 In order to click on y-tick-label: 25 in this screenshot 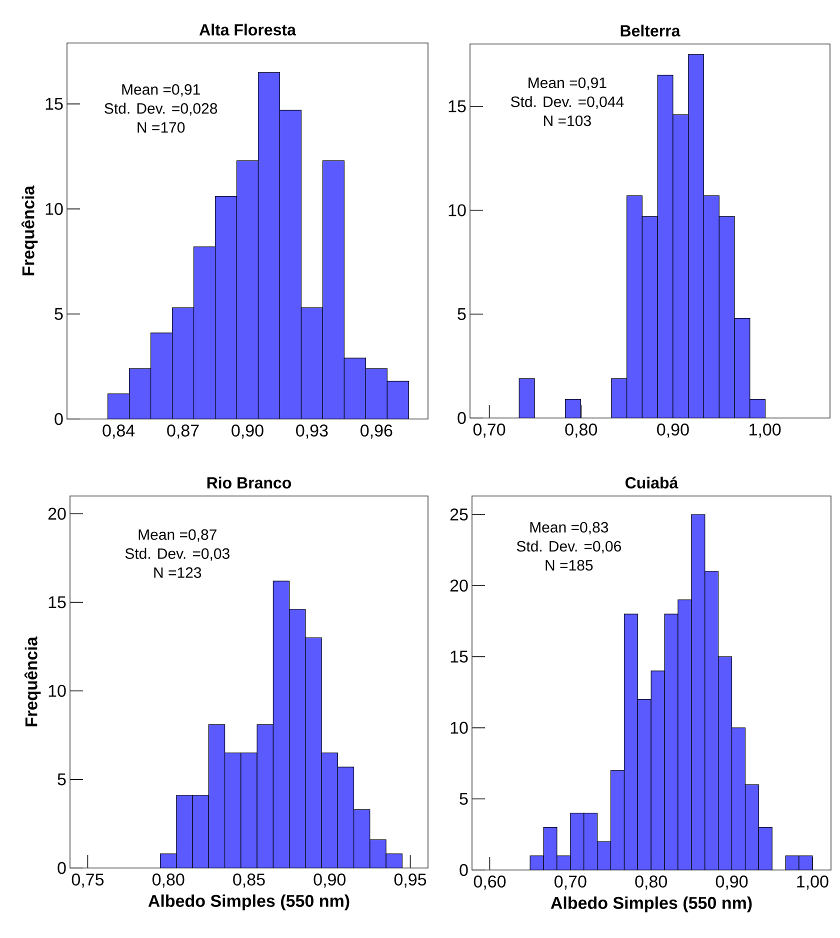, I will do `click(459, 514)`.